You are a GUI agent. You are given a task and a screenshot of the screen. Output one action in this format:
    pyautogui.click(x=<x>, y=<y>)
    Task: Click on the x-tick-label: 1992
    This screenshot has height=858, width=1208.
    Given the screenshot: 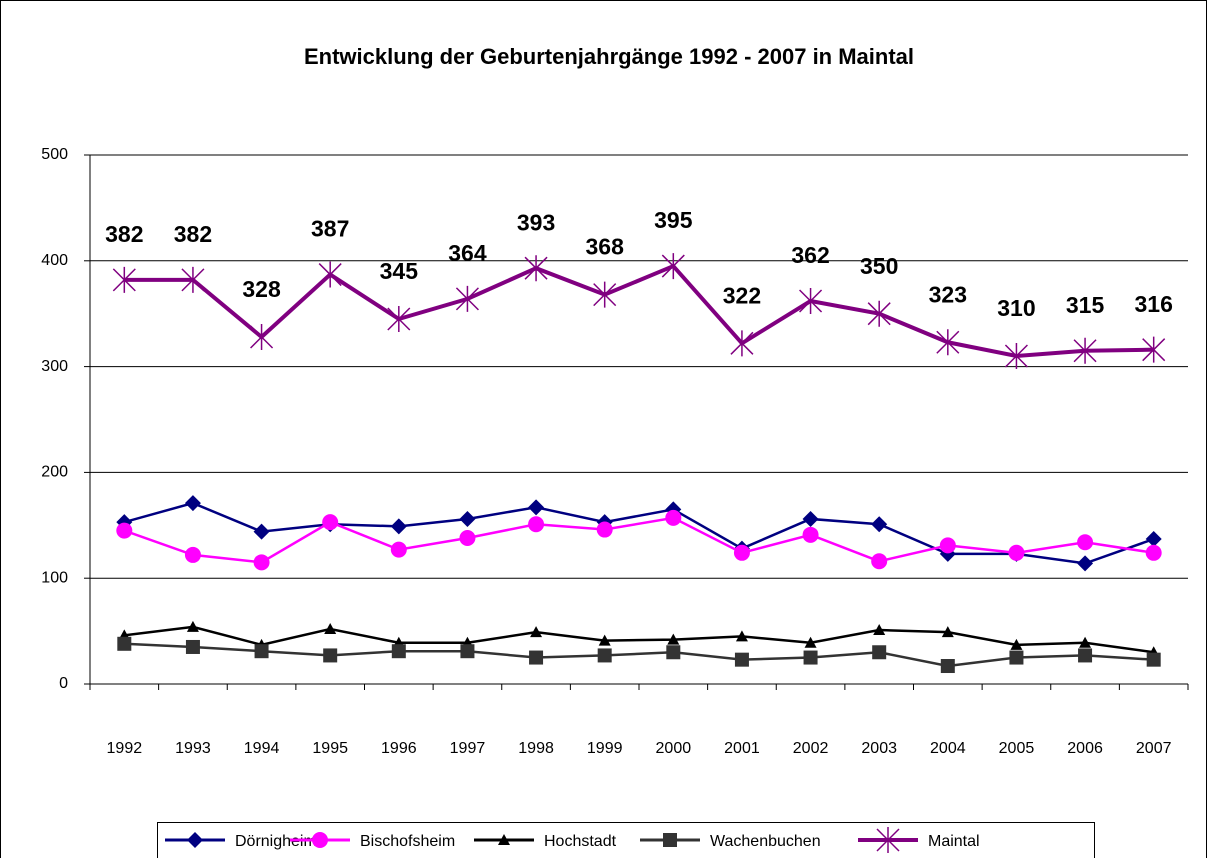 What is the action you would take?
    pyautogui.click(x=125, y=748)
    